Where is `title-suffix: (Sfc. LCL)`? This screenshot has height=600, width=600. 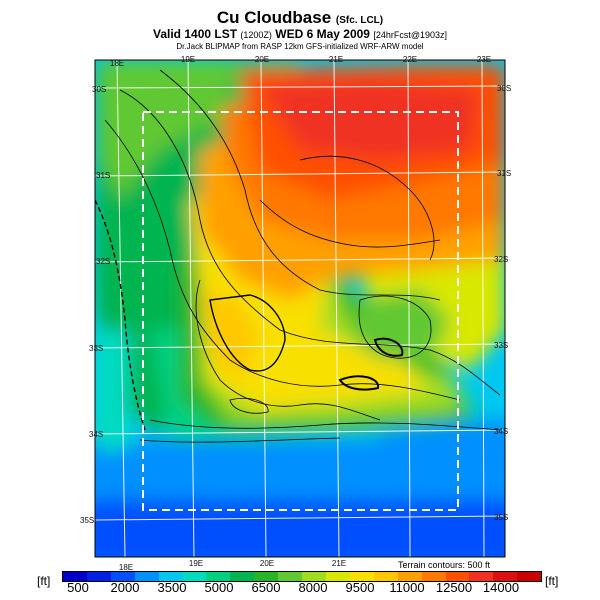
title-suffix: (Sfc. LCL) is located at coordinates (359, 20).